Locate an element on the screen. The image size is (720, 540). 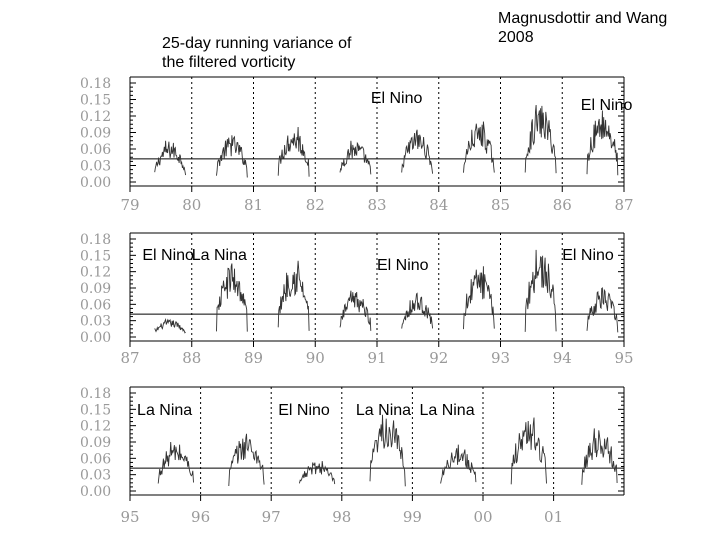
x-tick-label: 85 is located at coordinates (500, 205).